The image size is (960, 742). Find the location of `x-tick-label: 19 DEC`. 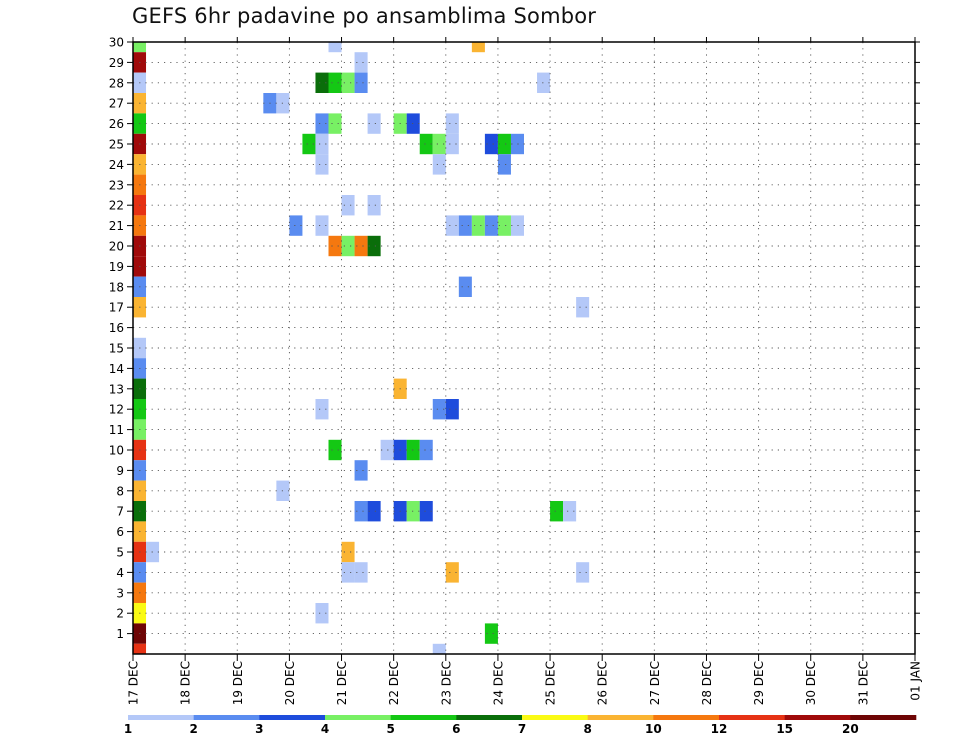

x-tick-label: 19 DEC is located at coordinates (238, 683).